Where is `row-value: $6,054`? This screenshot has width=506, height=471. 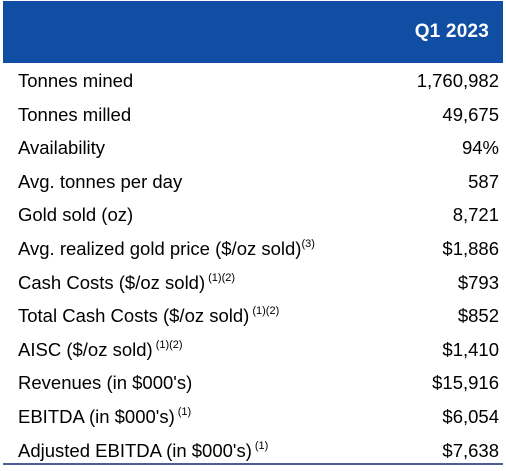 row-value: $6,054 is located at coordinates (470, 416).